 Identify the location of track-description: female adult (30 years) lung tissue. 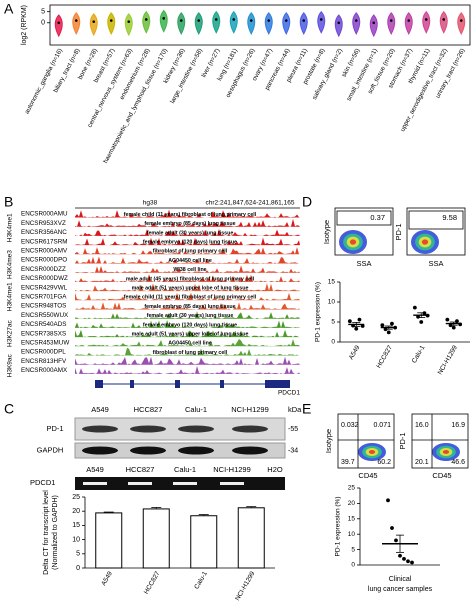
(190, 233).